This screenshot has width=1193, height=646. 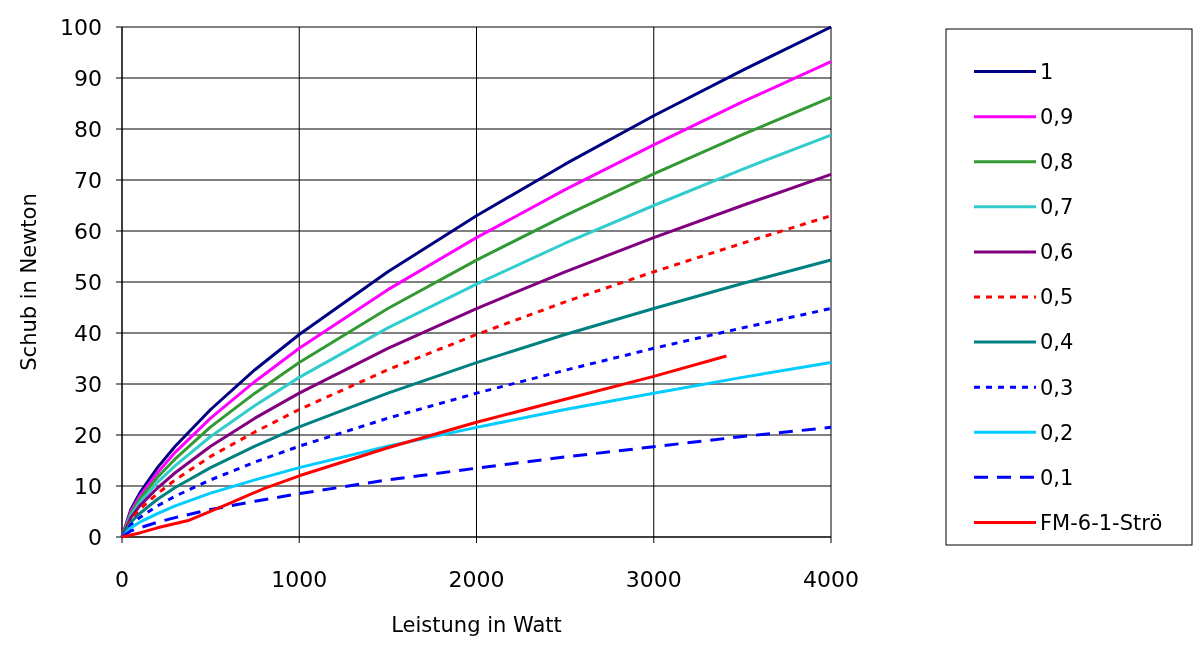 What do you see at coordinates (299, 579) in the screenshot?
I see `x-tick-label: 1000` at bounding box center [299, 579].